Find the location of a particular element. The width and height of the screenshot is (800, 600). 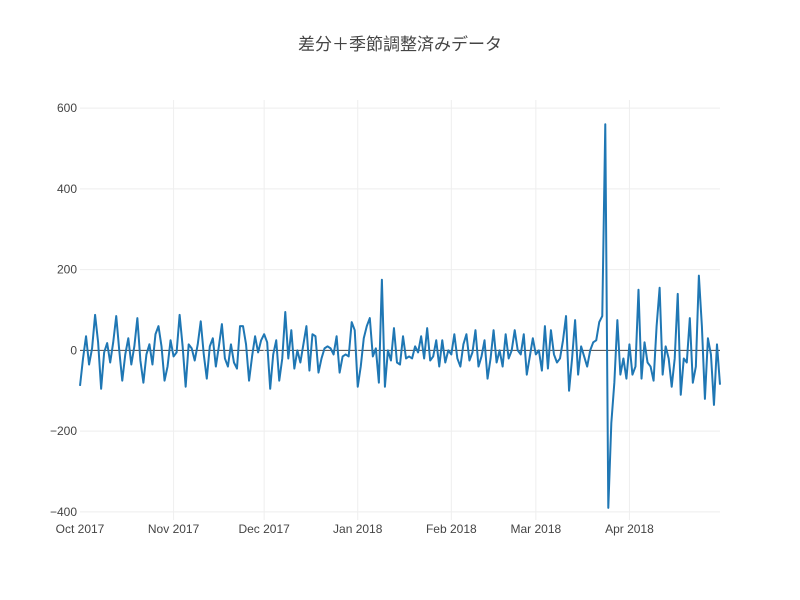

y-tick-label: 0 is located at coordinates (73, 350).